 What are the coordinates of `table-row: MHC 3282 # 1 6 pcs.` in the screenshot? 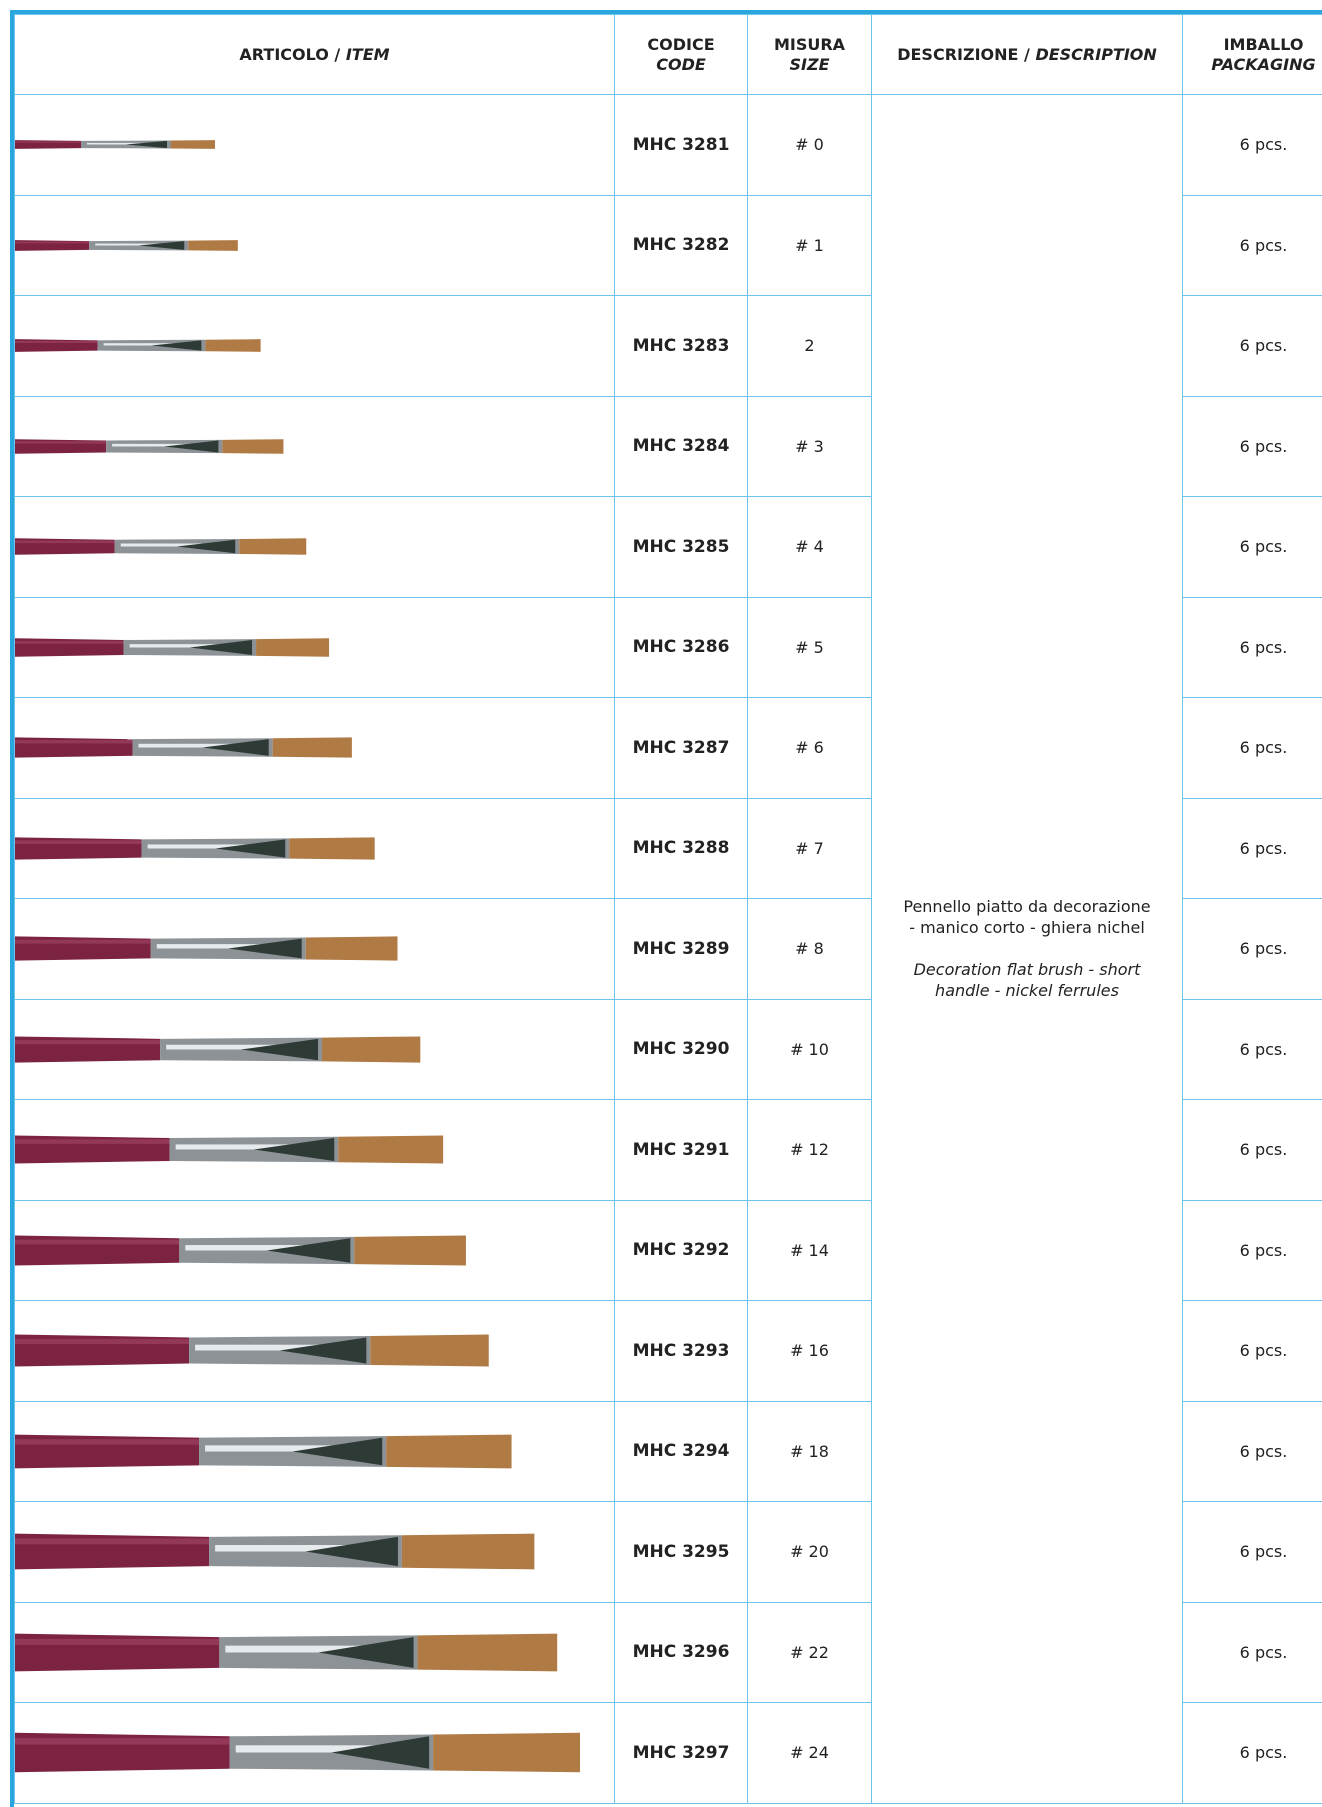 It's located at (668, 245).